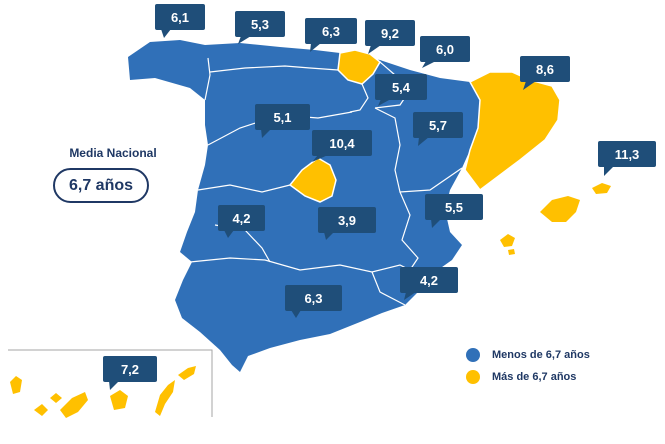  I want to click on callout-value: 6,0, so click(445, 49).